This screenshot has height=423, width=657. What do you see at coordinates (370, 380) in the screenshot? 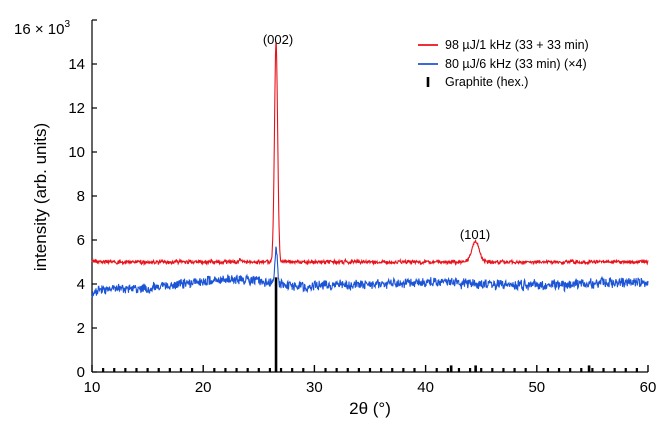
I see `x-ticks: 10 20 30 40 50 60` at bounding box center [370, 380].